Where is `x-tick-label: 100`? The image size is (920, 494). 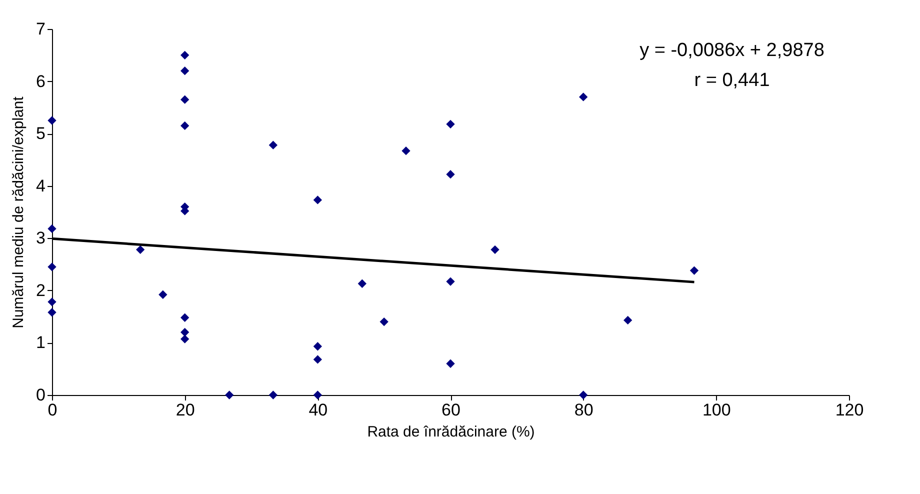 x-tick-label: 100 is located at coordinates (716, 410).